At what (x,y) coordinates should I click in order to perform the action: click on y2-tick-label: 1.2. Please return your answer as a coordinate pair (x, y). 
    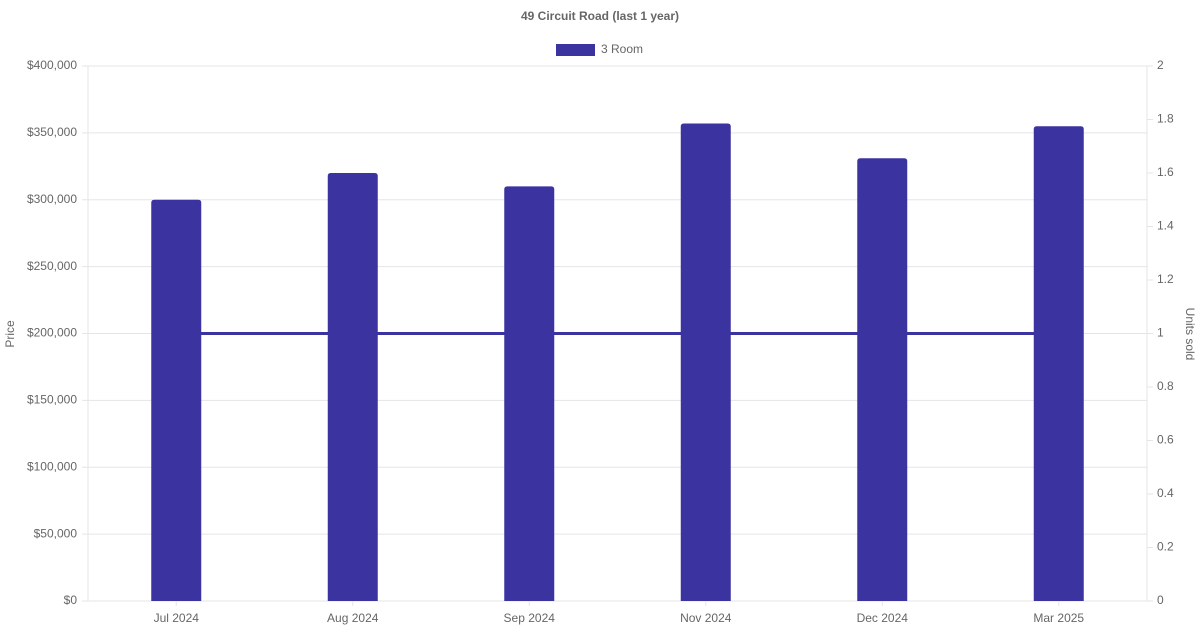
    Looking at the image, I should click on (1165, 279).